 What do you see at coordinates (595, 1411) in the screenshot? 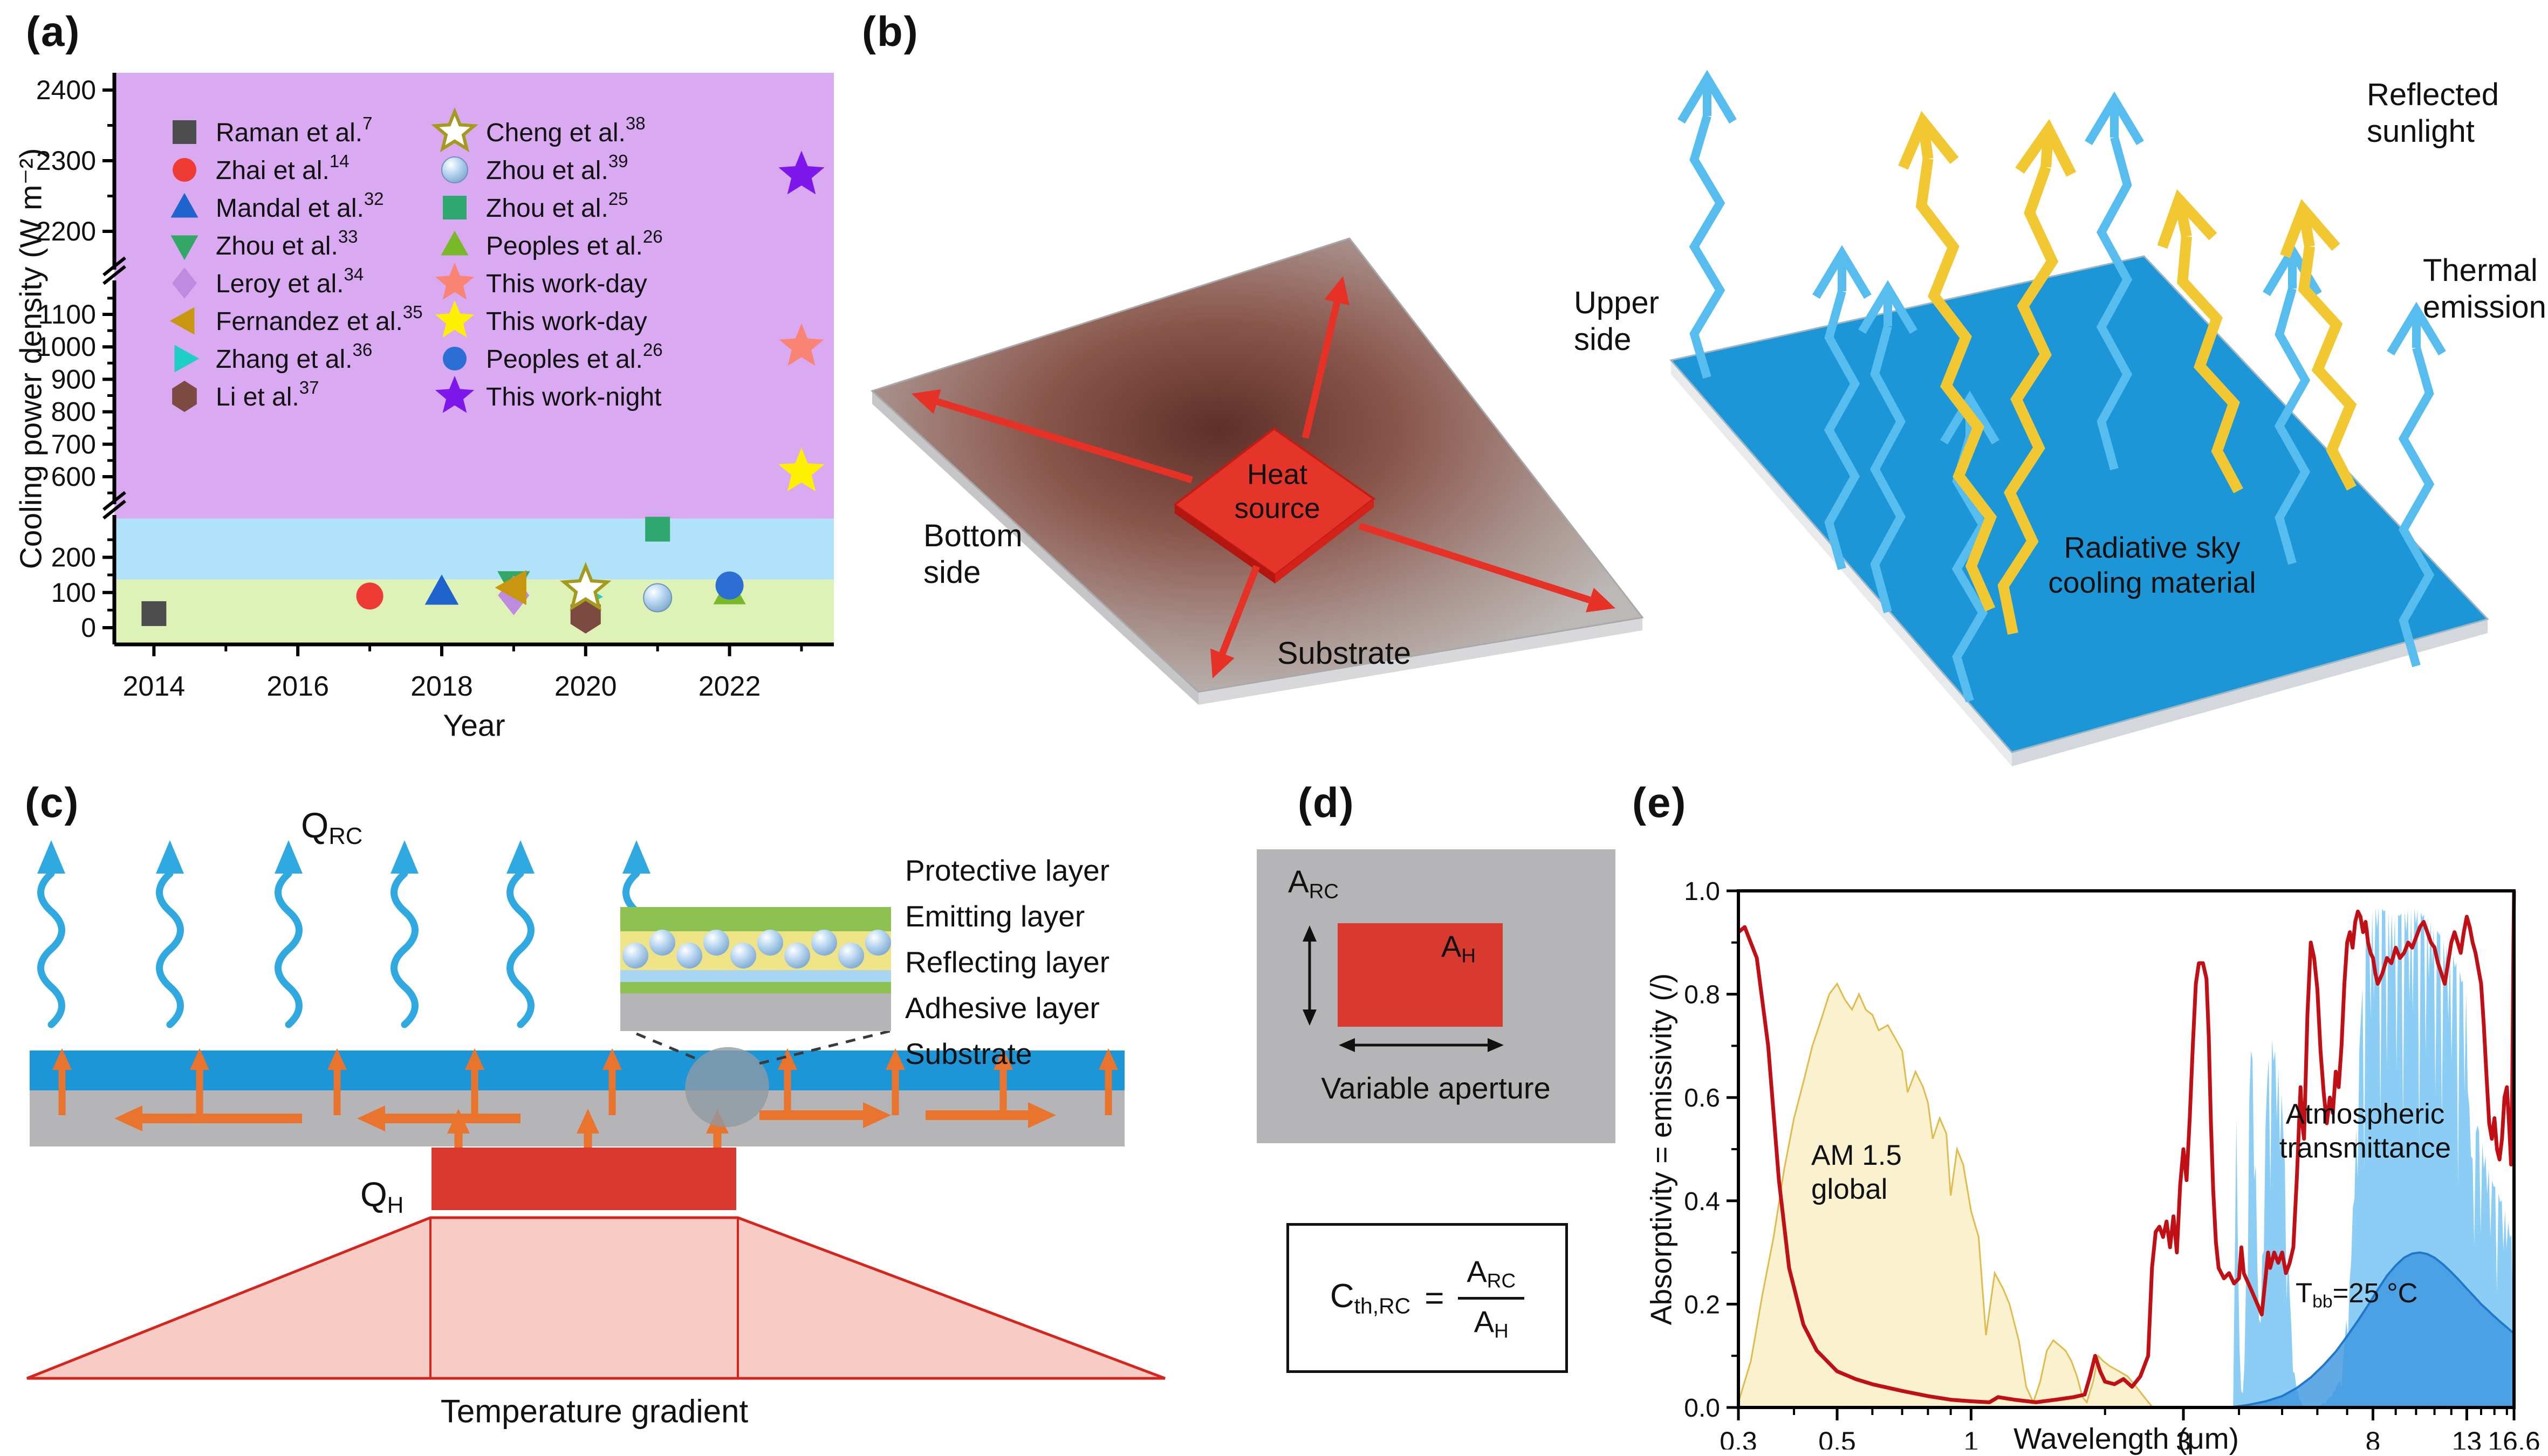
I see `temperature-gradient-label: Temperature gradient` at bounding box center [595, 1411].